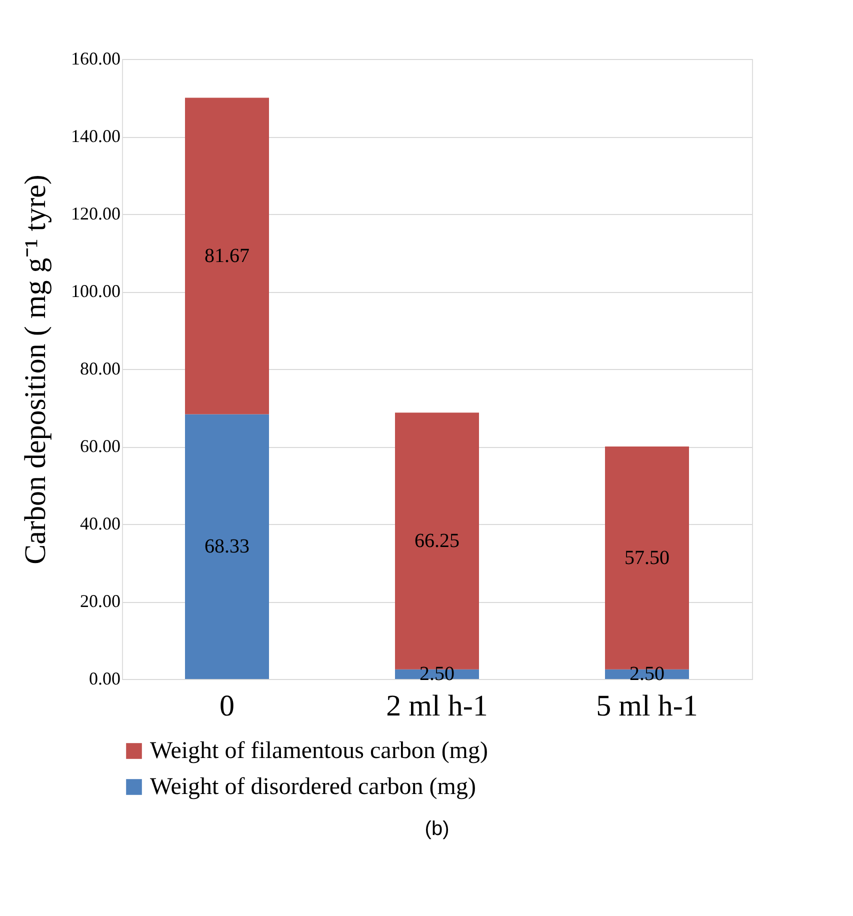 This screenshot has width=853, height=916. What do you see at coordinates (100, 601) in the screenshot?
I see `y-tick-label: 20.00` at bounding box center [100, 601].